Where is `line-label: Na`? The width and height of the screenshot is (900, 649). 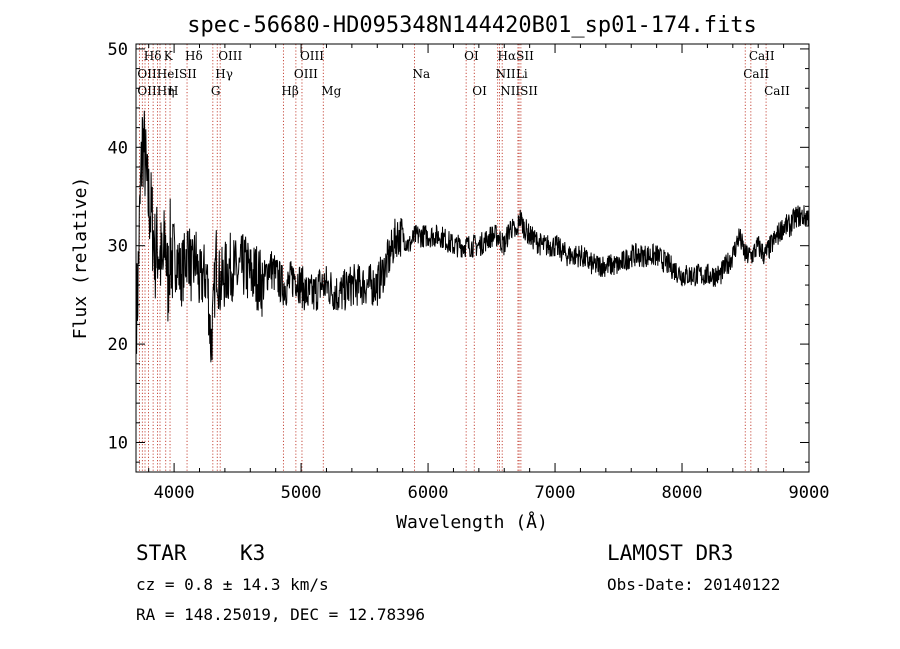 line-label: Na is located at coordinates (421, 74).